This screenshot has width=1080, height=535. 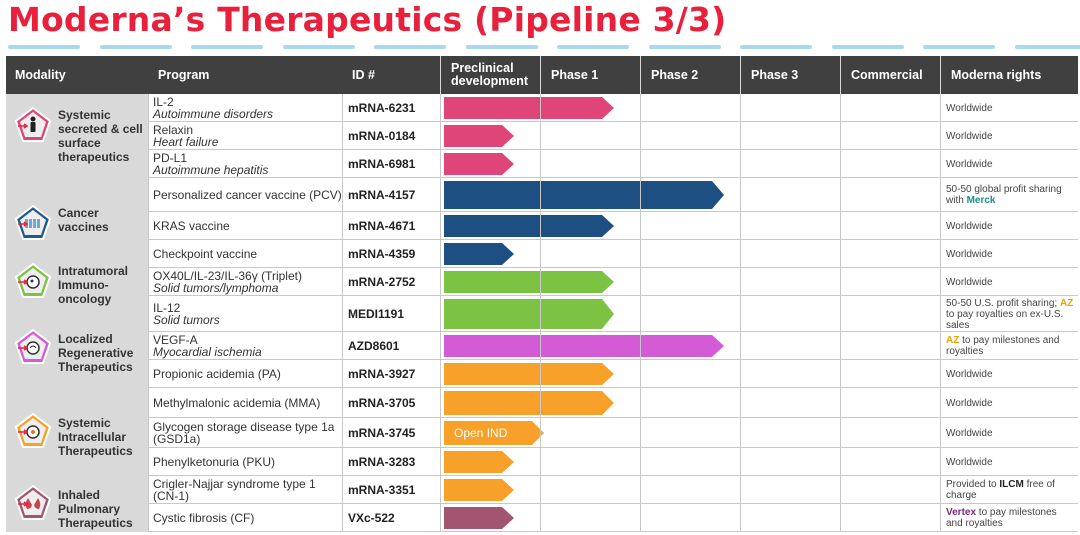 I want to click on program-label: Phenylketonuria (PKU), so click(x=214, y=462).